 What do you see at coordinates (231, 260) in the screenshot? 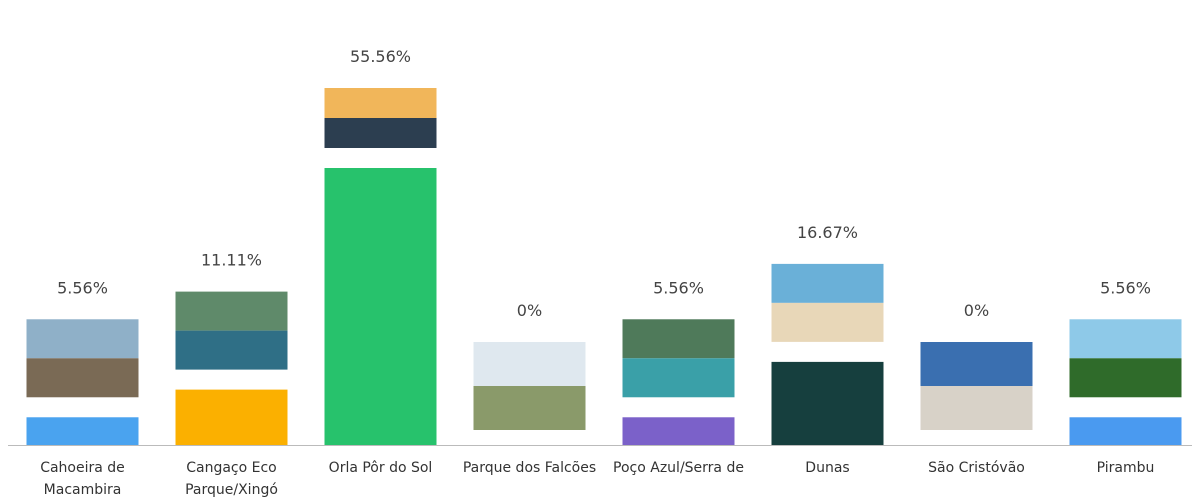
I see `value-label: 11.11%` at bounding box center [231, 260].